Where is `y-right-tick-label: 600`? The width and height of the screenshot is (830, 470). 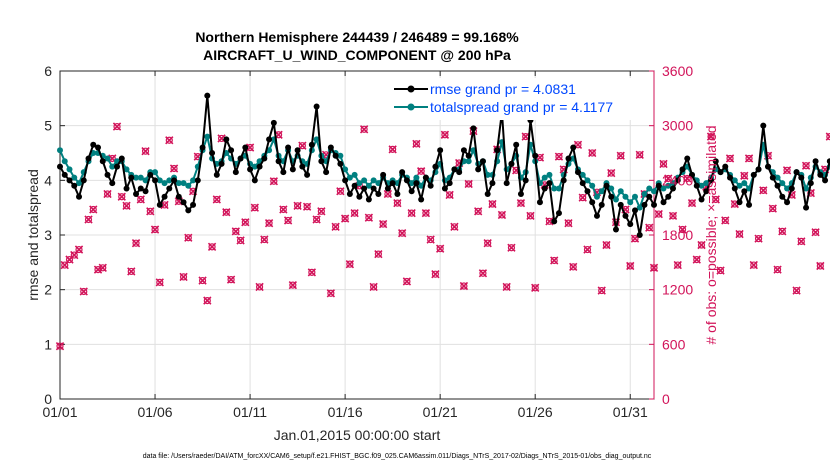 y-right-tick-label: 600 is located at coordinates (674, 344).